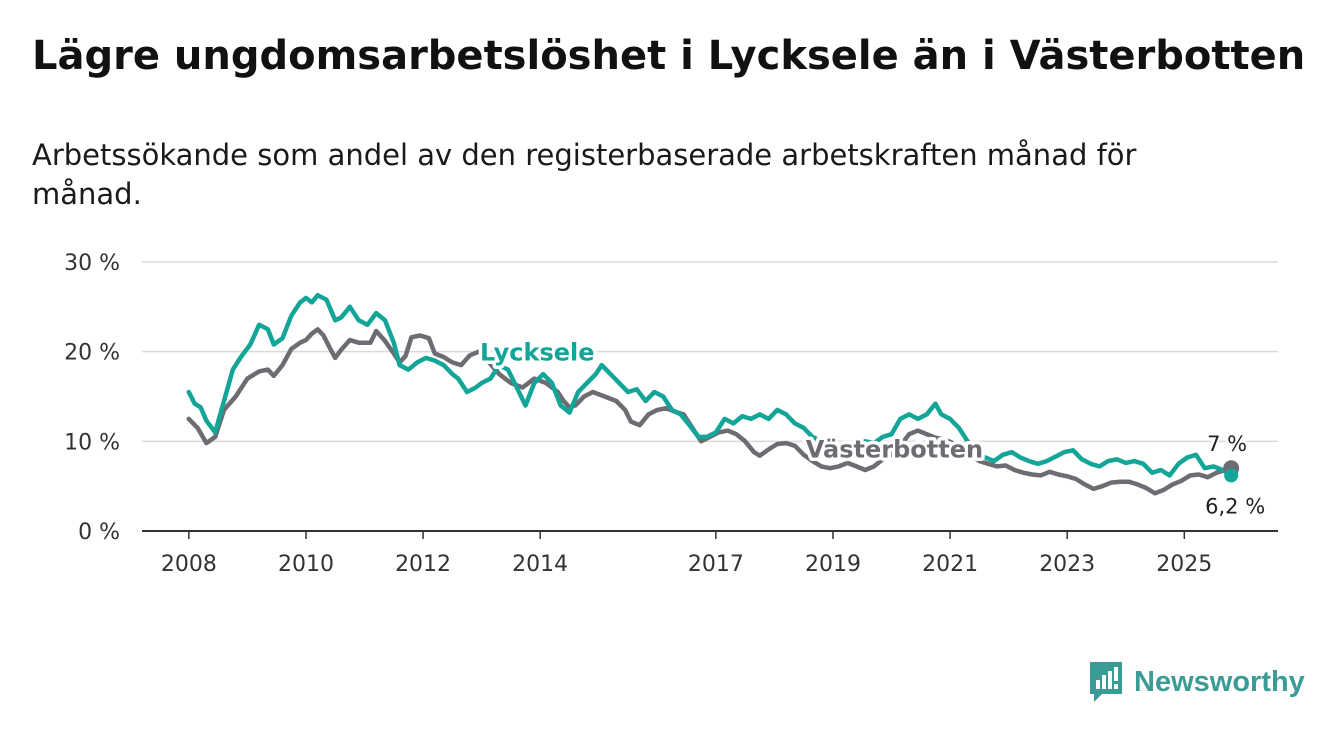 This screenshot has height=734, width=1340. I want to click on brand-name: Newsworthy, so click(1219, 681).